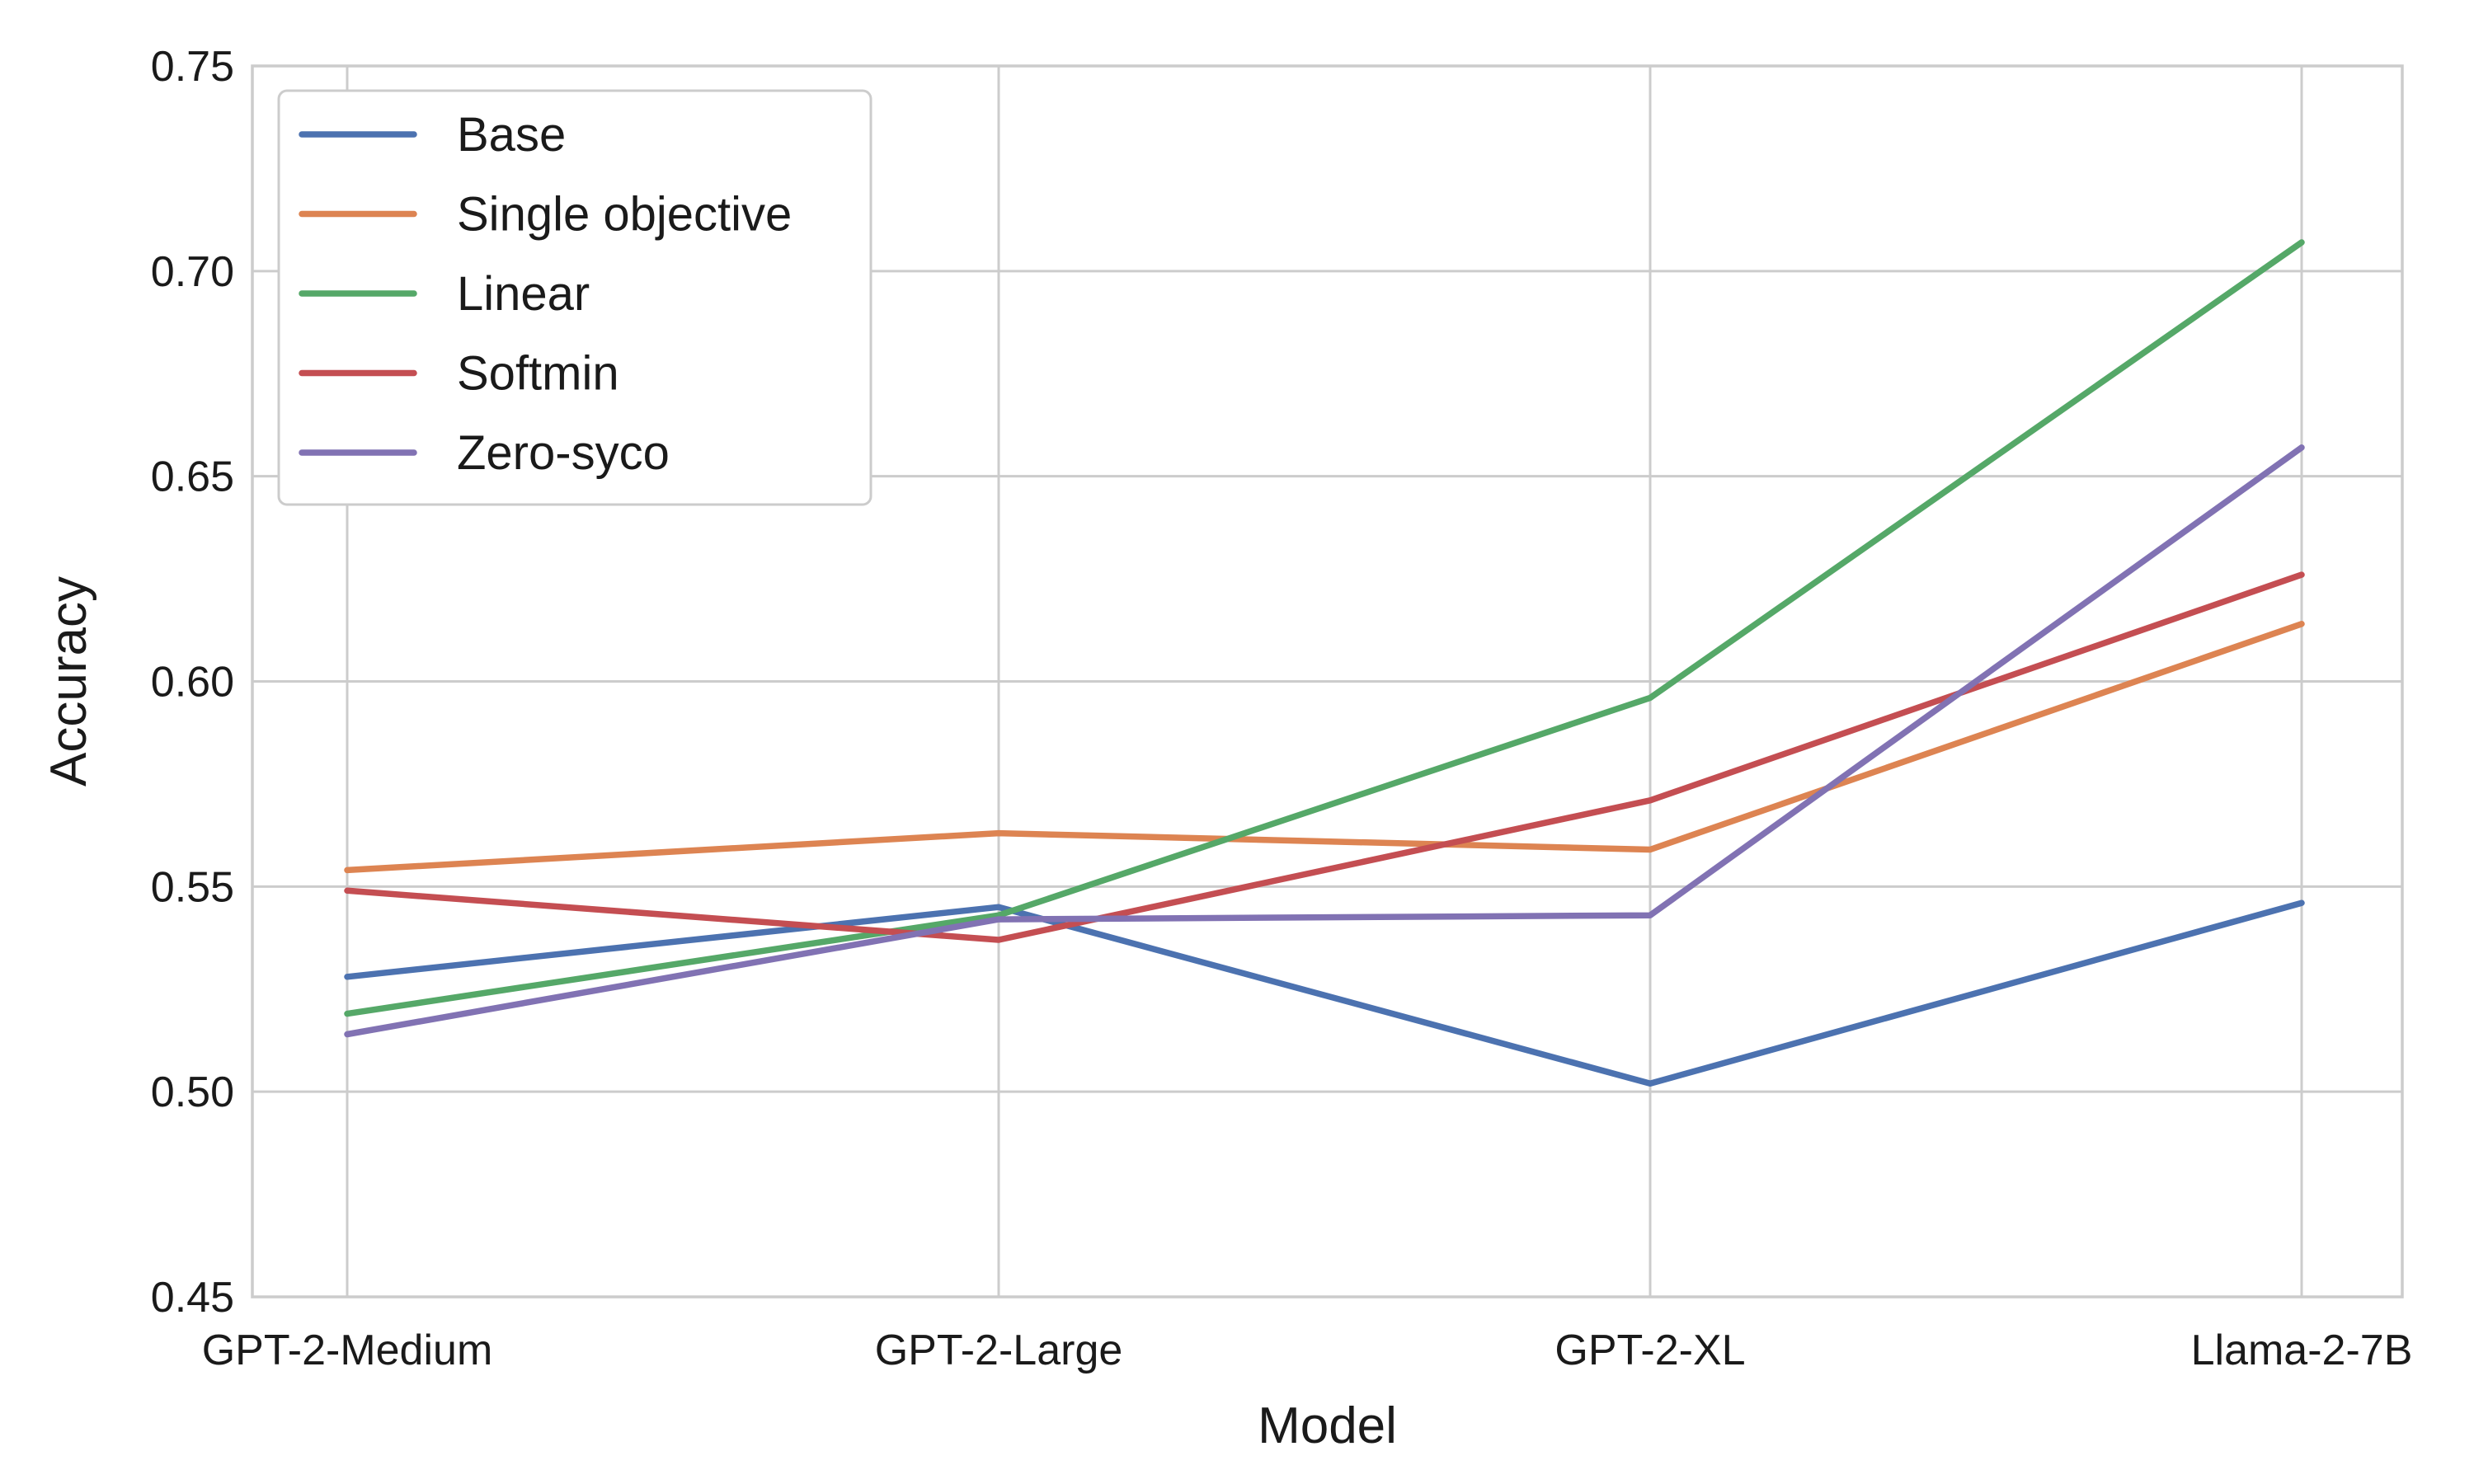  What do you see at coordinates (192, 887) in the screenshot?
I see `y-tick-label: 0.55` at bounding box center [192, 887].